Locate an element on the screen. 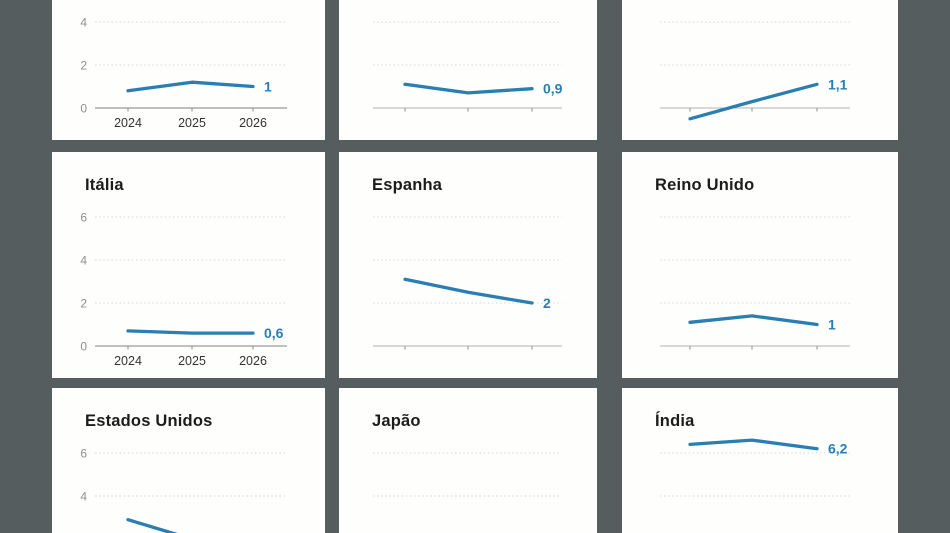 The height and width of the screenshot is (533, 950). chart-plot: 6,2 is located at coordinates (755, 467).